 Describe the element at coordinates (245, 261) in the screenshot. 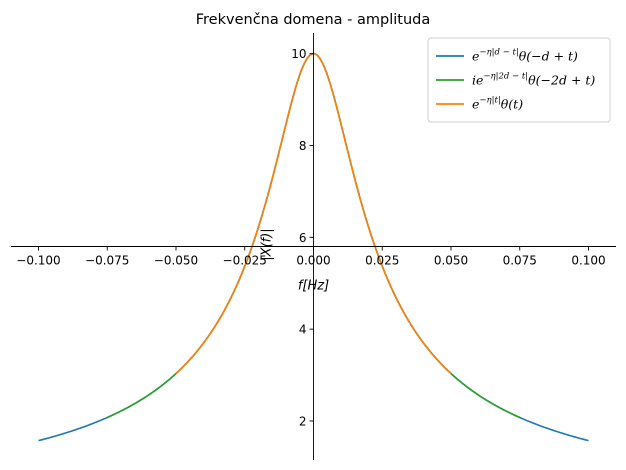

I see `x-tick-label: −0.025` at that location.